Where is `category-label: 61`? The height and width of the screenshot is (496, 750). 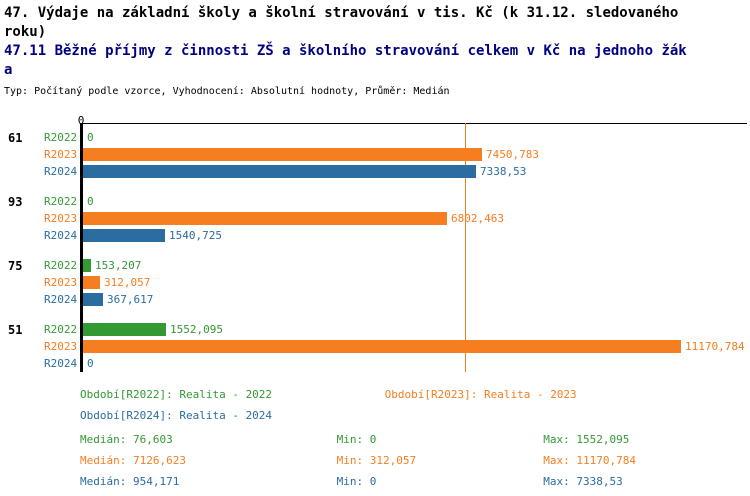
category-label: 61 is located at coordinates (15, 137).